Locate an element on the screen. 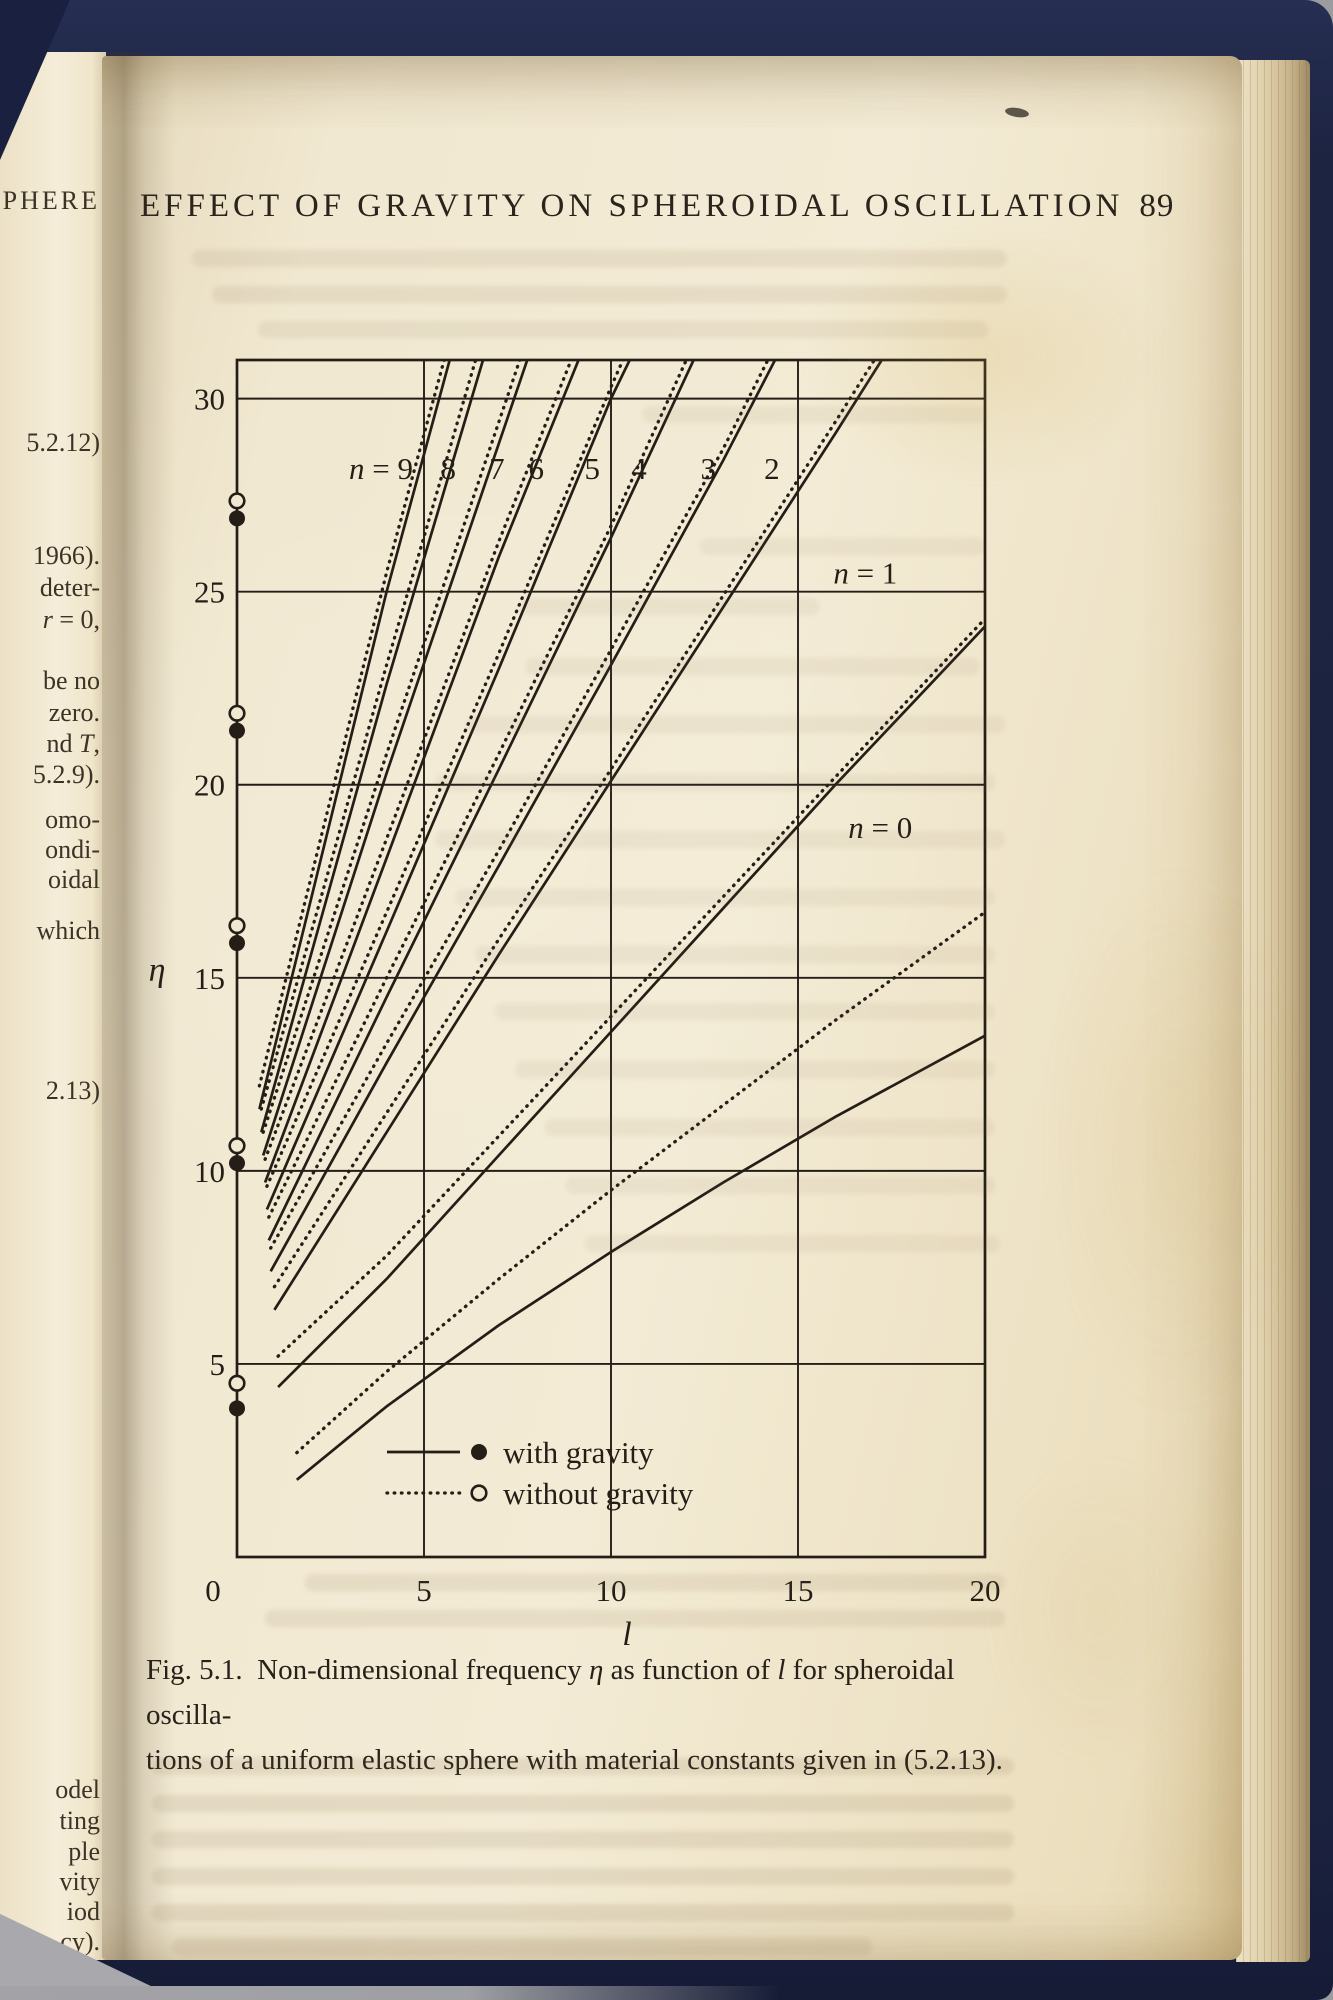  text-run: deter- is located at coordinates (69, 587).